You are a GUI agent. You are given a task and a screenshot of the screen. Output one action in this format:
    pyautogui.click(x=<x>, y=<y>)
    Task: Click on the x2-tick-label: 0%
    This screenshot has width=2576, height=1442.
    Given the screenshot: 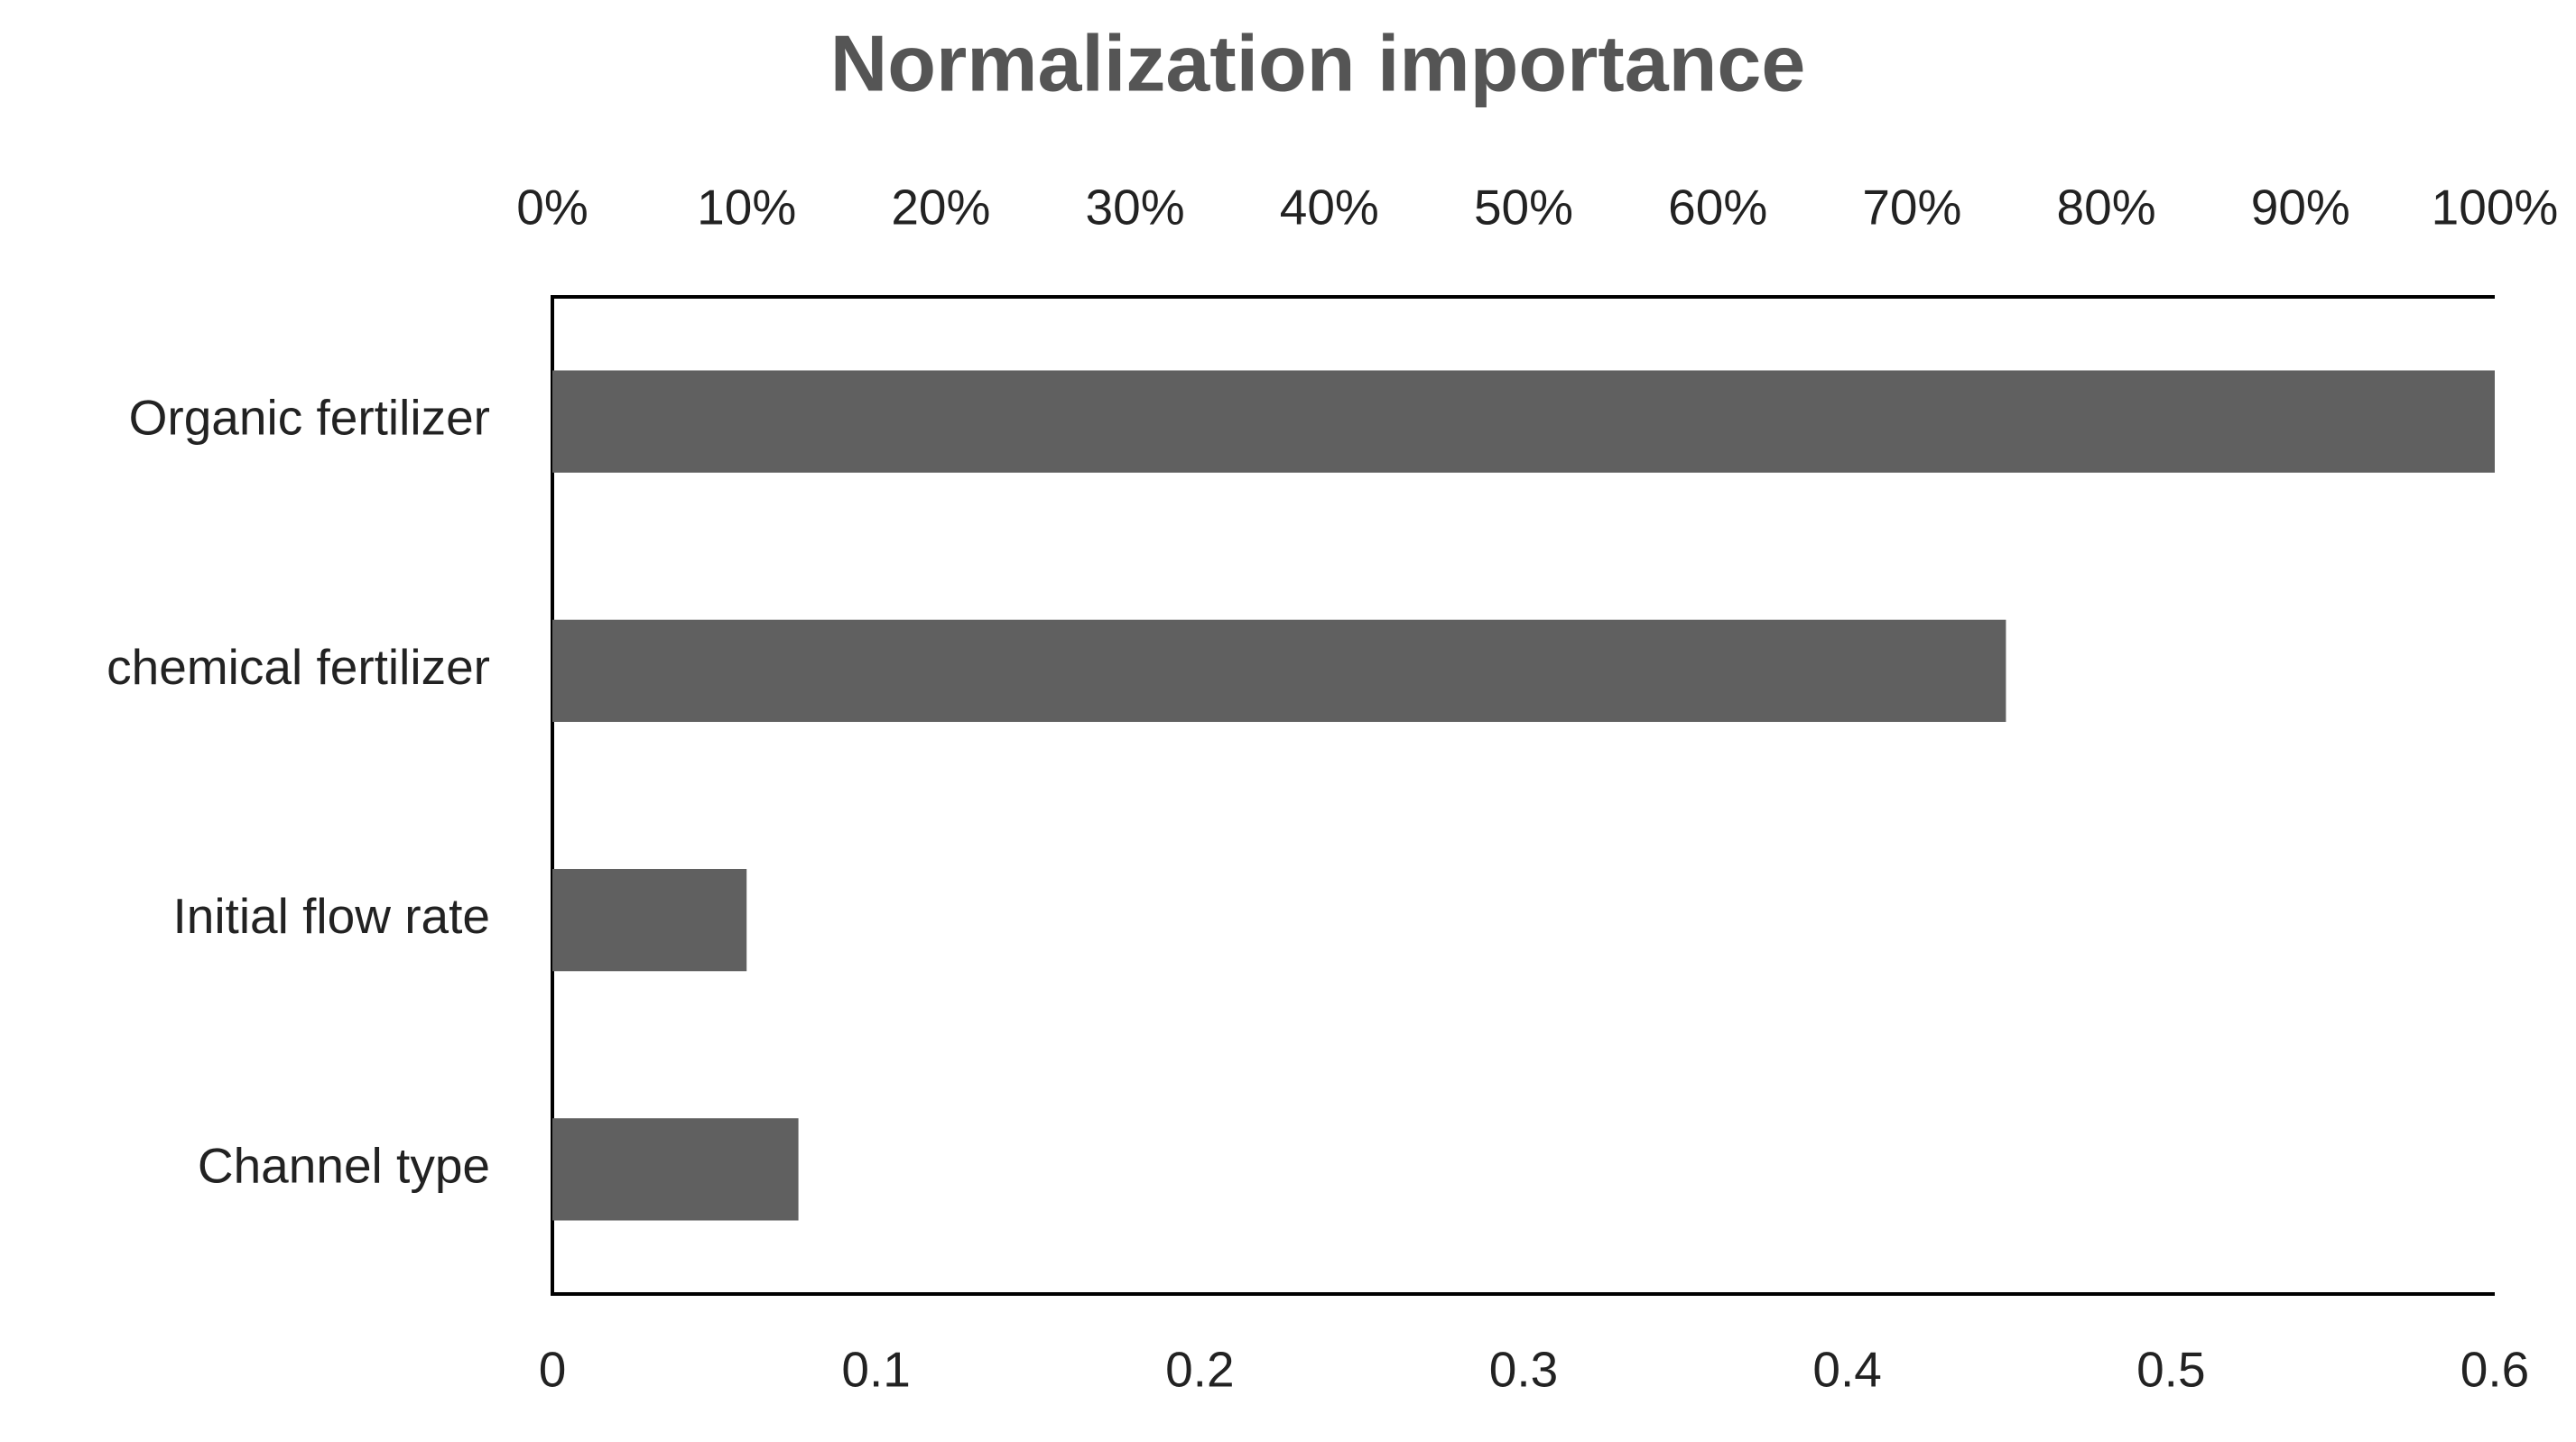 What is the action you would take?
    pyautogui.click(x=552, y=208)
    